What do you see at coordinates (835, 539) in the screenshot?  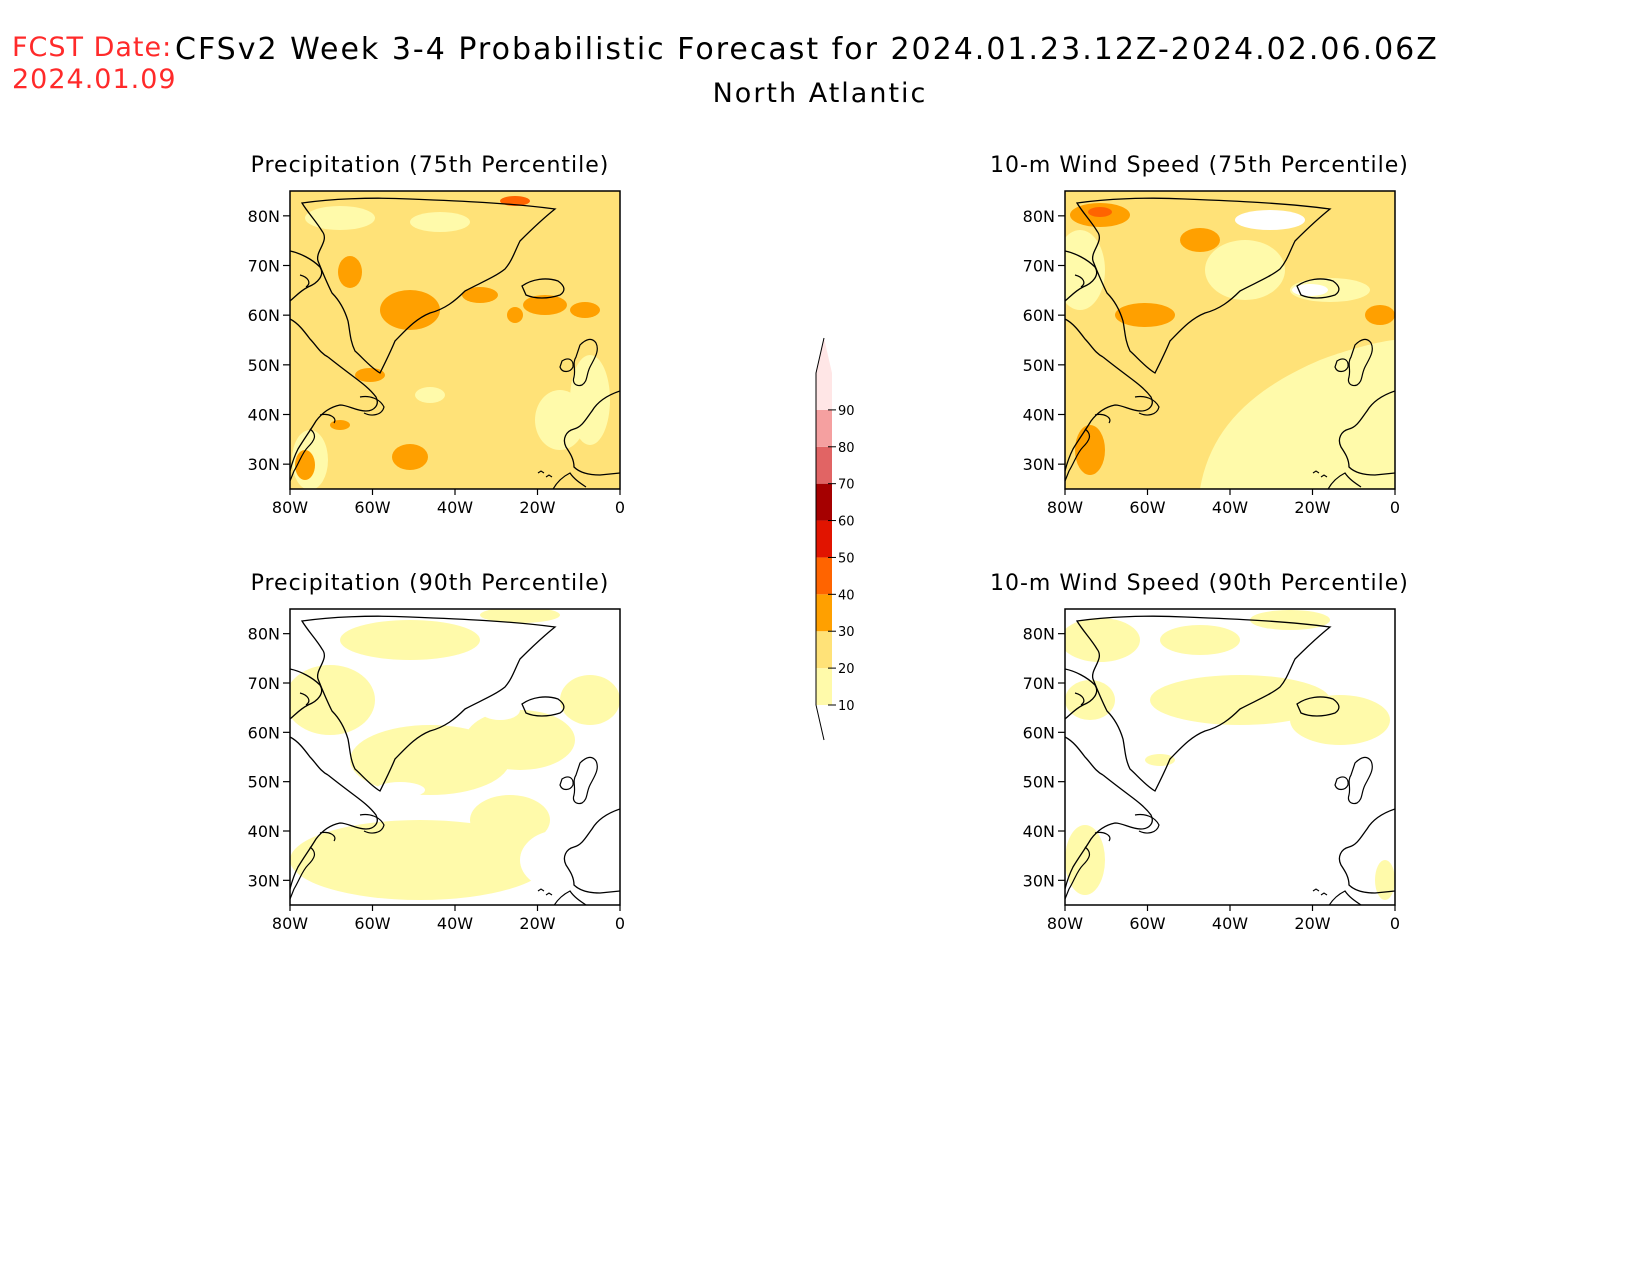 I see `colorbar-legend: 10 20 30 40 50 60 70 80 90` at bounding box center [835, 539].